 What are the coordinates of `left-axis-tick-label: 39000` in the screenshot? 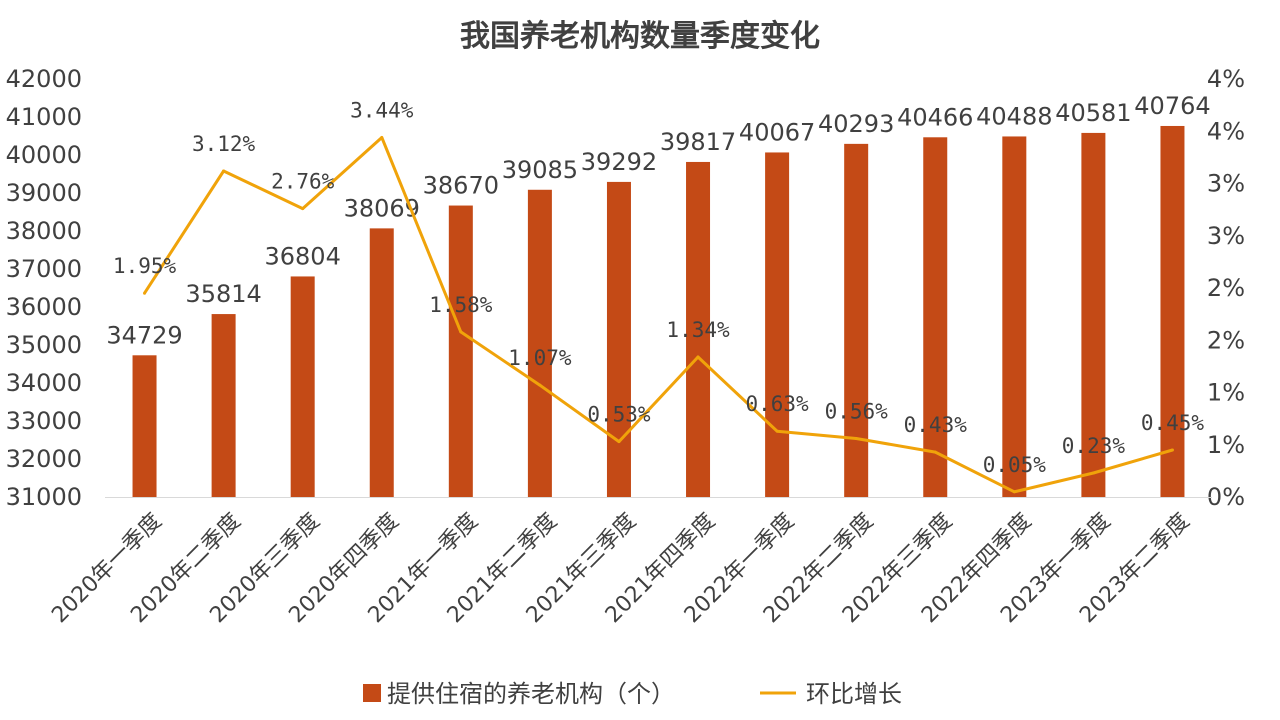 It's located at (44, 193).